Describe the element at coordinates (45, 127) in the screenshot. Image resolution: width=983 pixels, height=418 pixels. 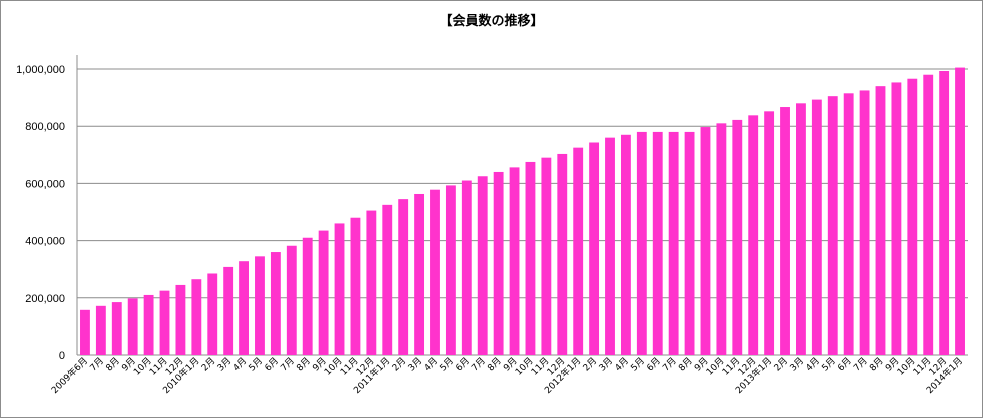
I see `y-tick-label: 800,000` at that location.